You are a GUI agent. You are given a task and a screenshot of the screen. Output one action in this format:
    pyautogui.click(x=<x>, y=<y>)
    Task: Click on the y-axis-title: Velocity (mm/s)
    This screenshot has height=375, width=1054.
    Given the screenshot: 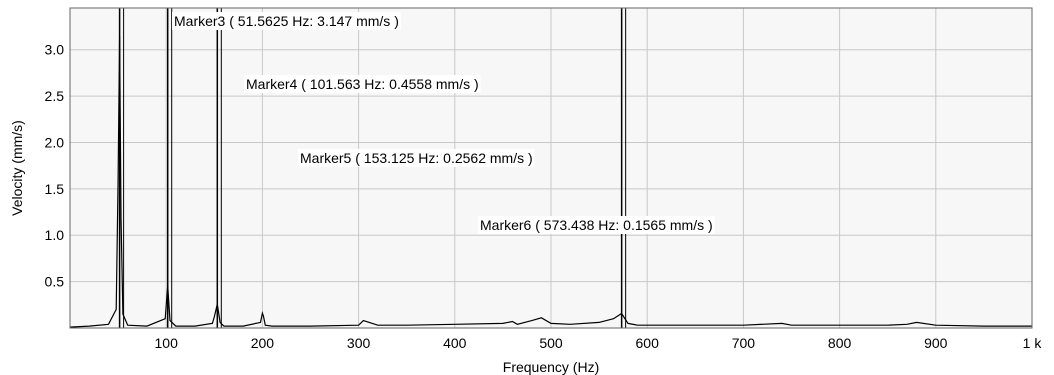 What is the action you would take?
    pyautogui.click(x=17, y=168)
    